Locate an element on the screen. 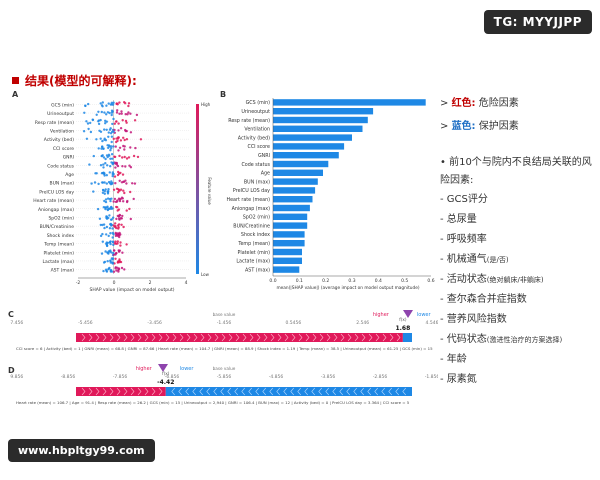  feature-label: Activity (bed) is located at coordinates (59, 140).